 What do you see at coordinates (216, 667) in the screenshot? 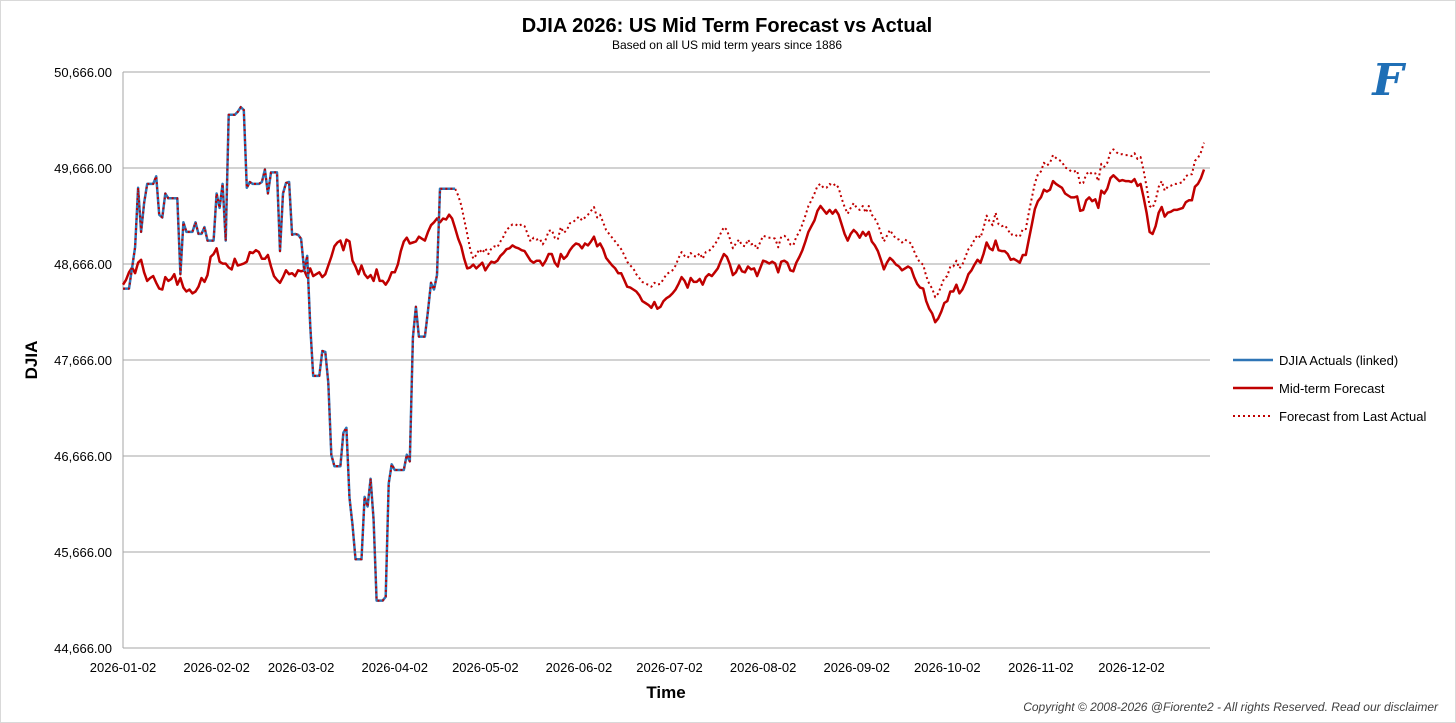
I see `x-tick-label: 2026-02-02` at bounding box center [216, 667].